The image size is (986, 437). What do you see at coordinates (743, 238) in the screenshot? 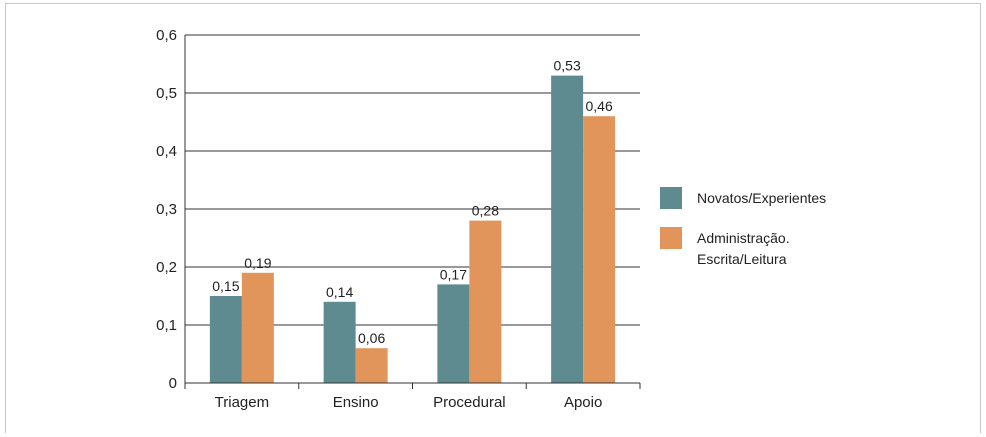
I see `legend-label: Administração.` at bounding box center [743, 238].